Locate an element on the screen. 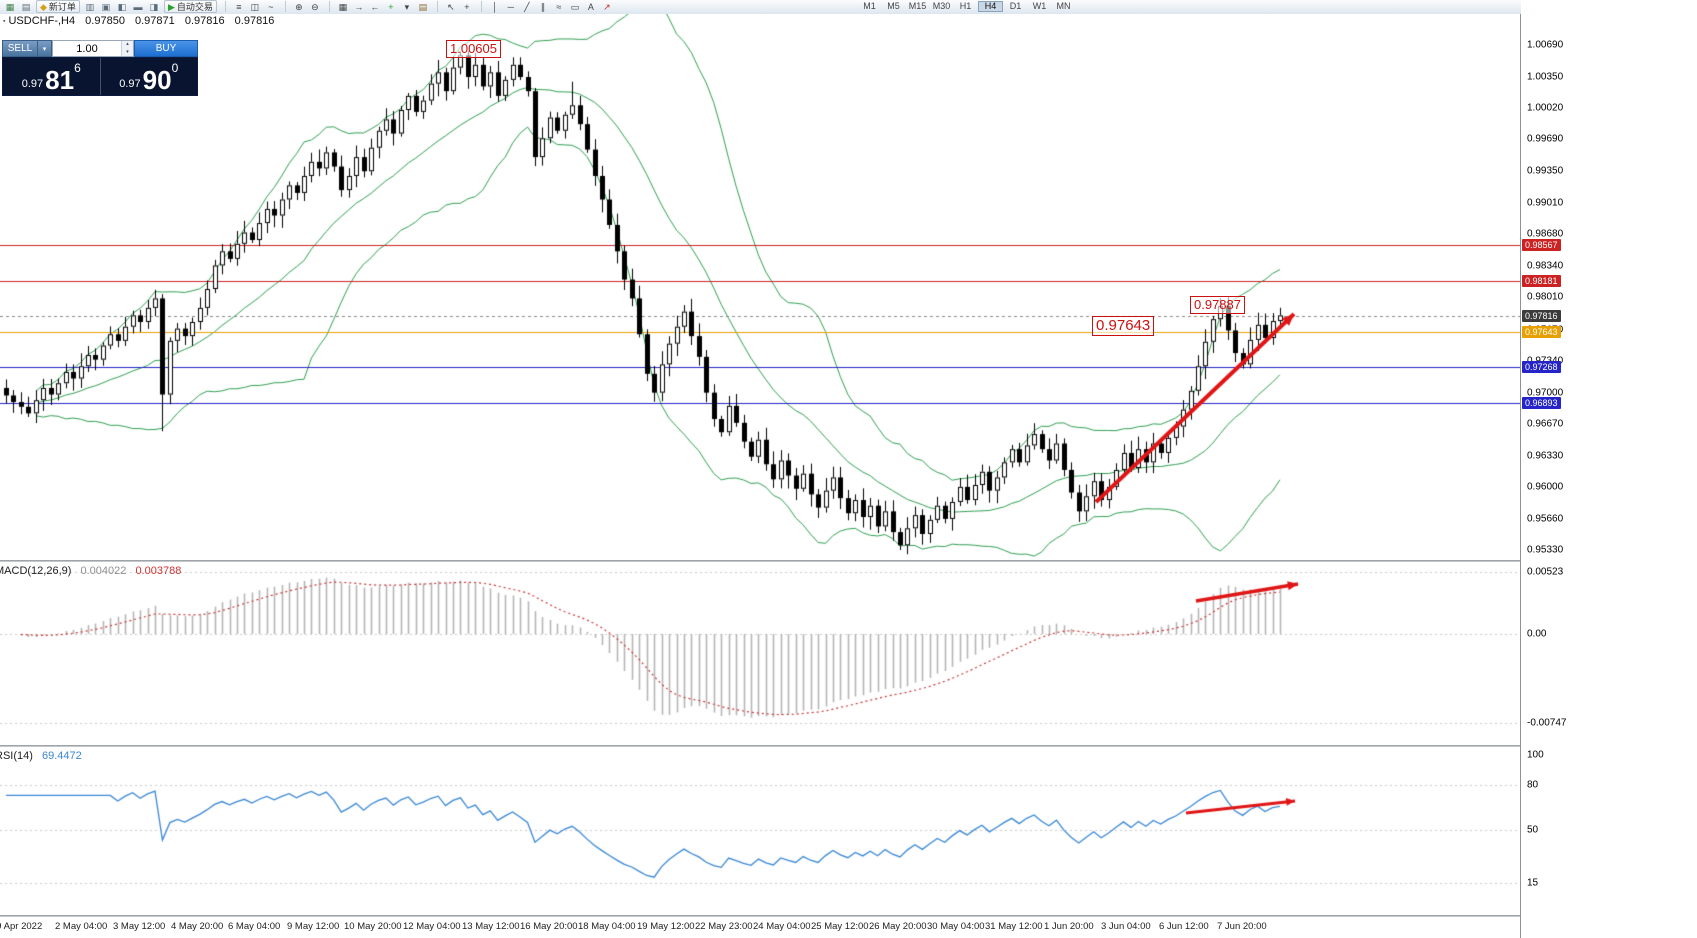  timeframe-h1: H1 is located at coordinates (965, 6).